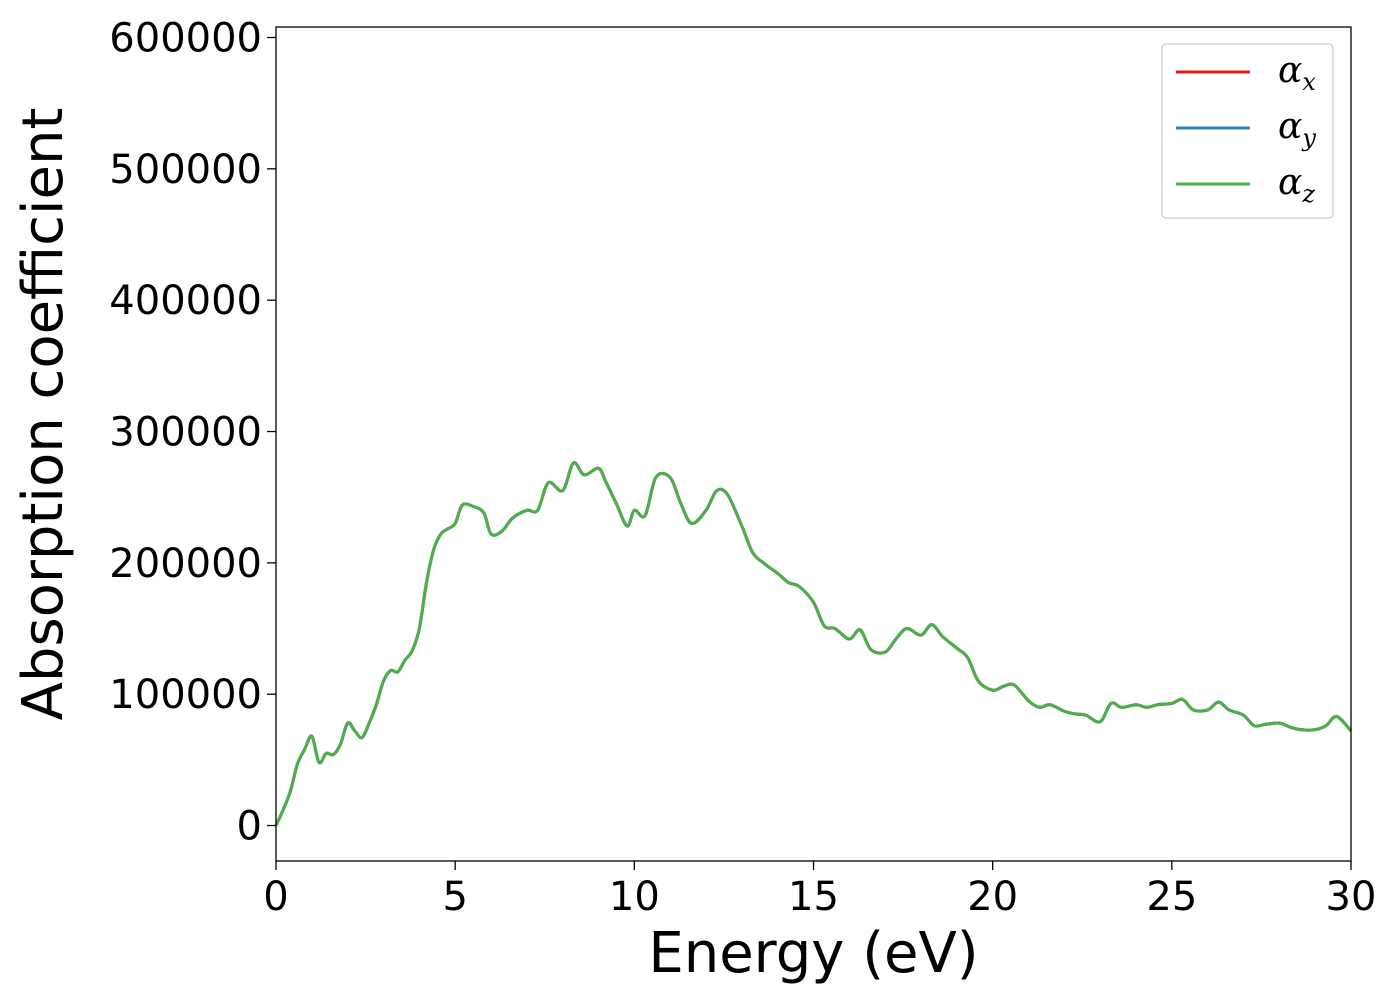 This screenshot has width=1400, height=1000. I want to click on x-axis: 0 5 10 15 20 25 30, so click(819, 890).